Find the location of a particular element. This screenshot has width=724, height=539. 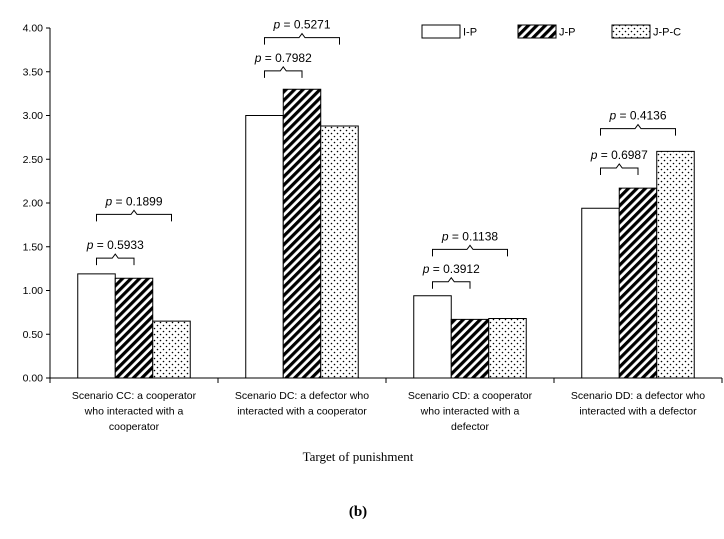

p-value-label: p = 0.1899 is located at coordinates (133, 201).